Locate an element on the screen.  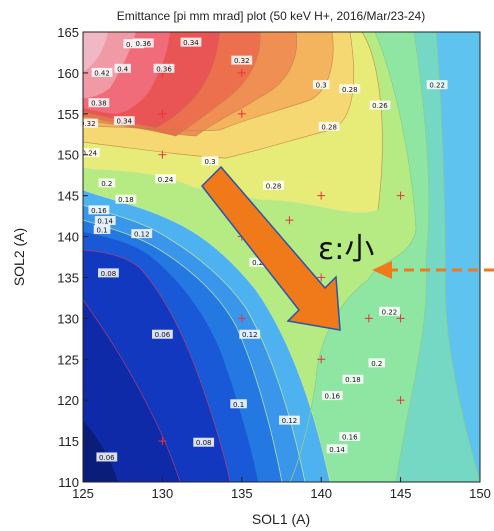
x-tick-label: 125 is located at coordinates (83, 493).